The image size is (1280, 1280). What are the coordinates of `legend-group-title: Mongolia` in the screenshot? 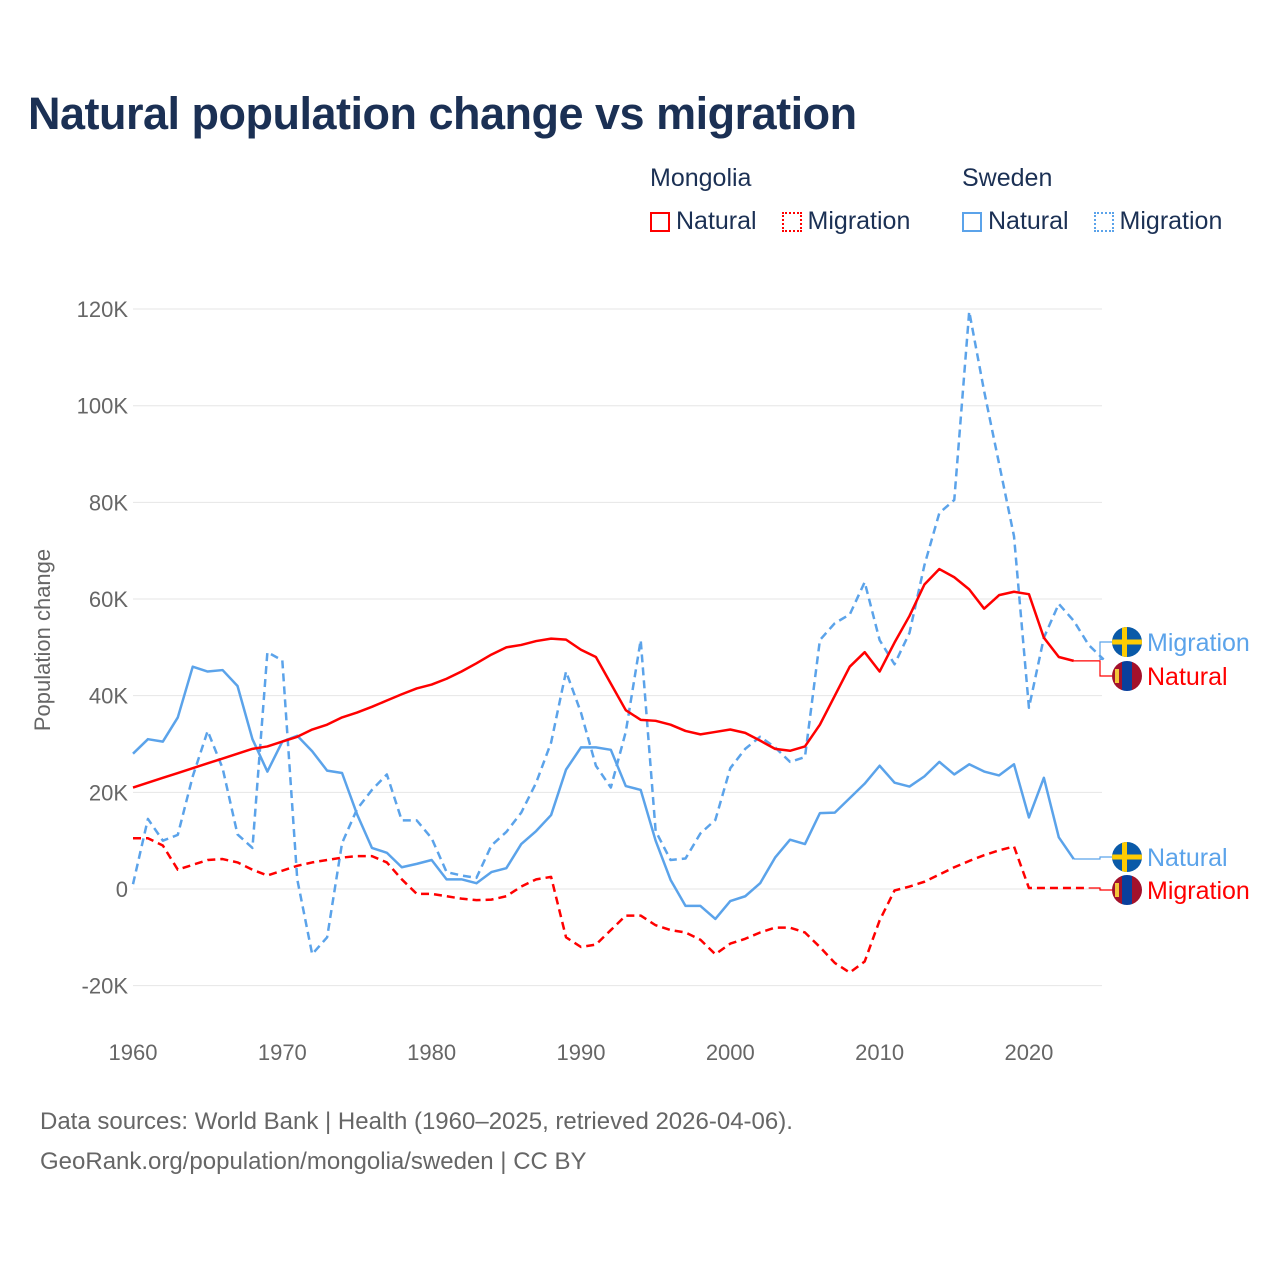 It's located at (701, 178).